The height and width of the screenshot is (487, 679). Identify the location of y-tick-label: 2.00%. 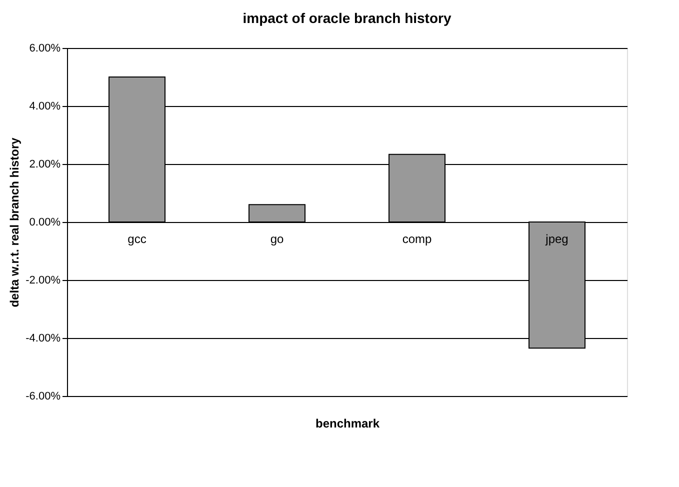
(45, 164).